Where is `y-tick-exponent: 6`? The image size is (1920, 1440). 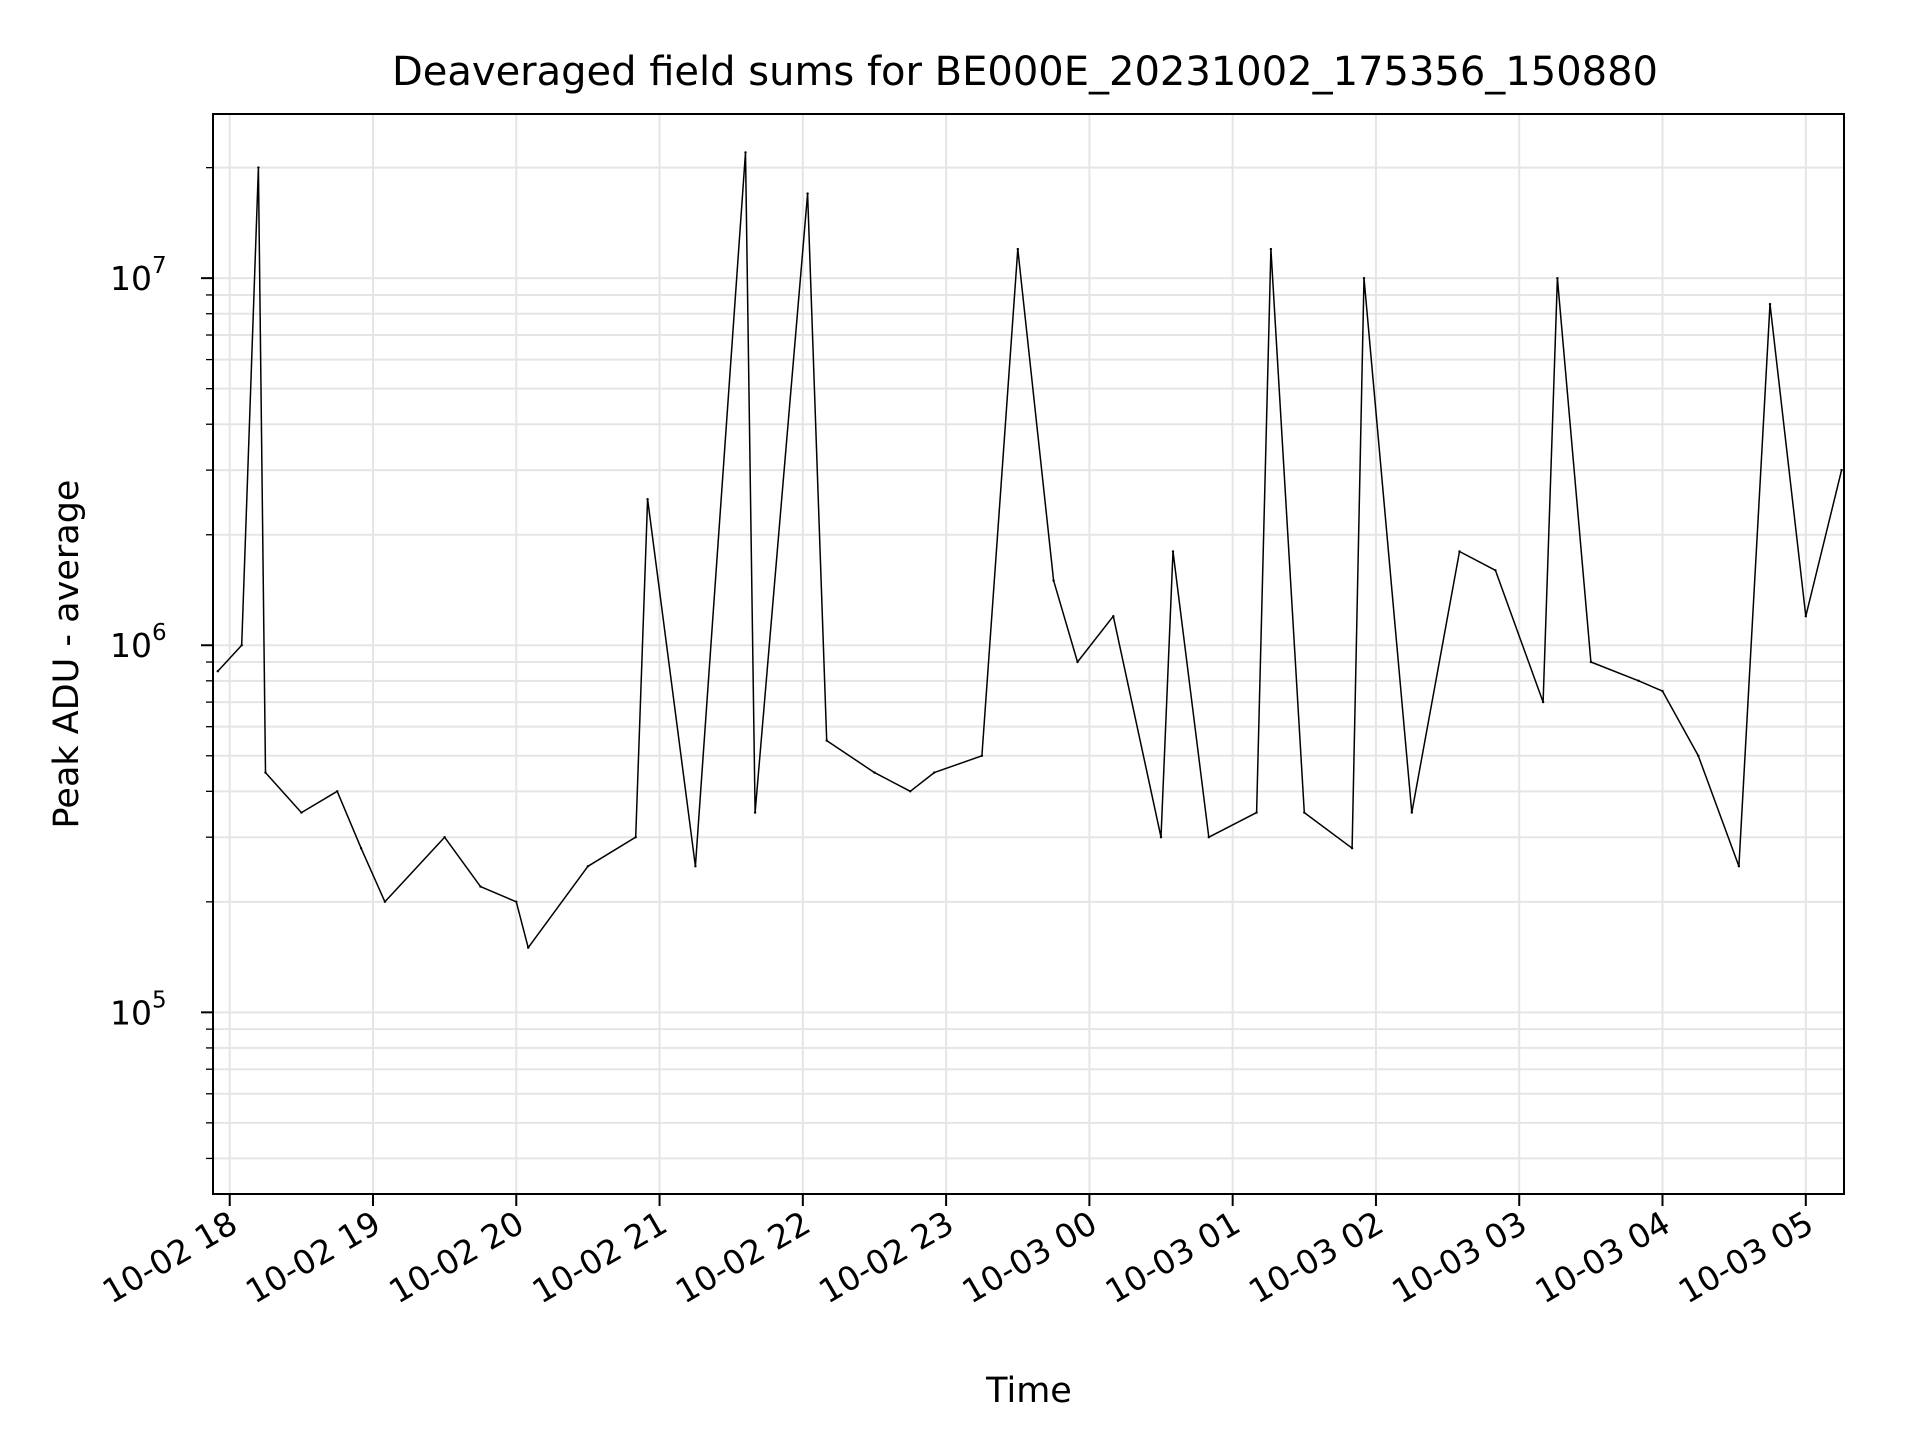
y-tick-exponent: 6 is located at coordinates (159, 633).